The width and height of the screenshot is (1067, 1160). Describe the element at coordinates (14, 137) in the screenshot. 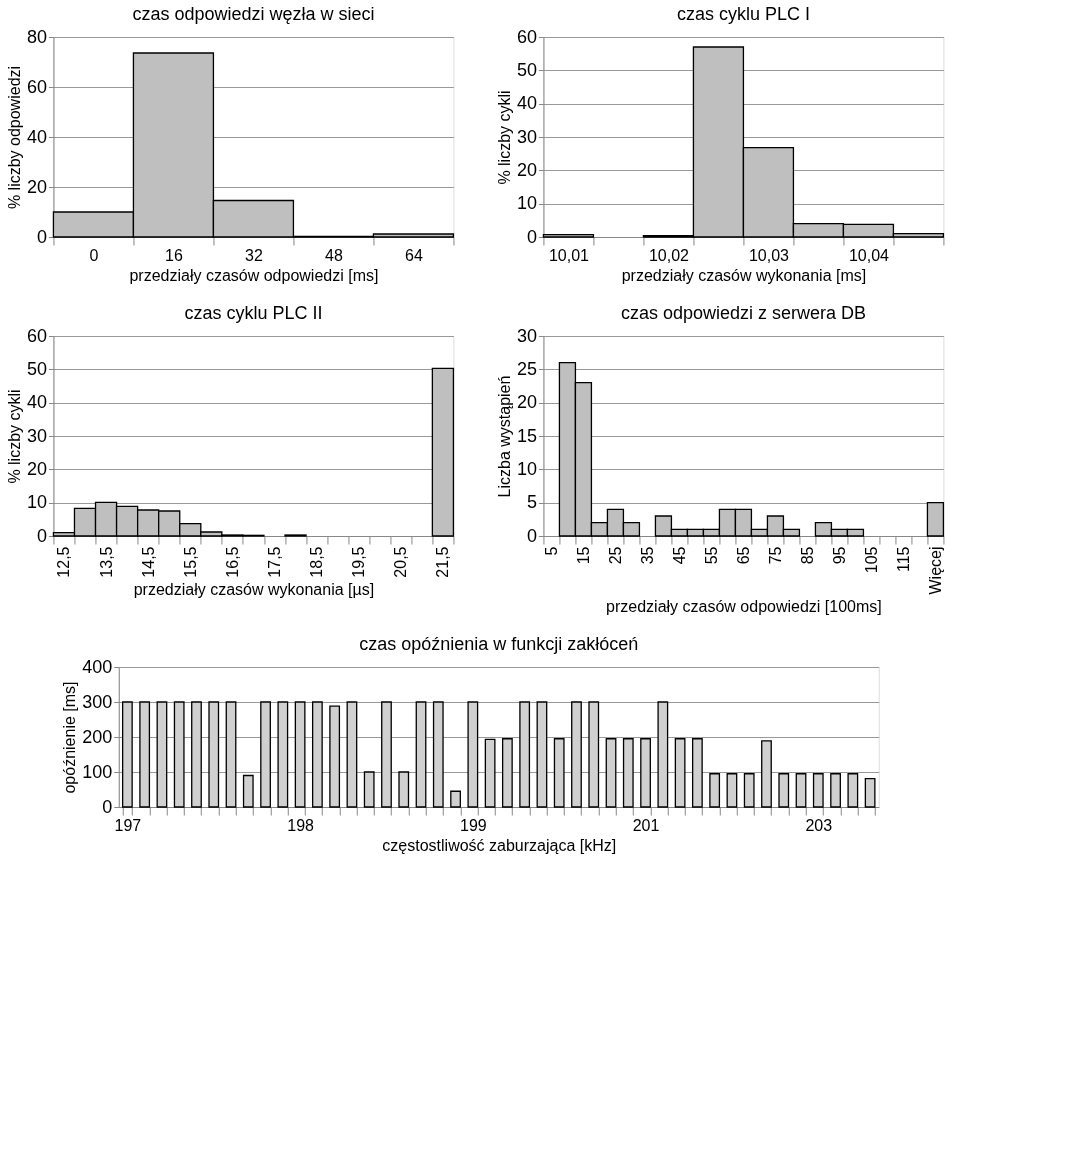

I see `y-axis-title: % liczby odpowiedzi` at that location.